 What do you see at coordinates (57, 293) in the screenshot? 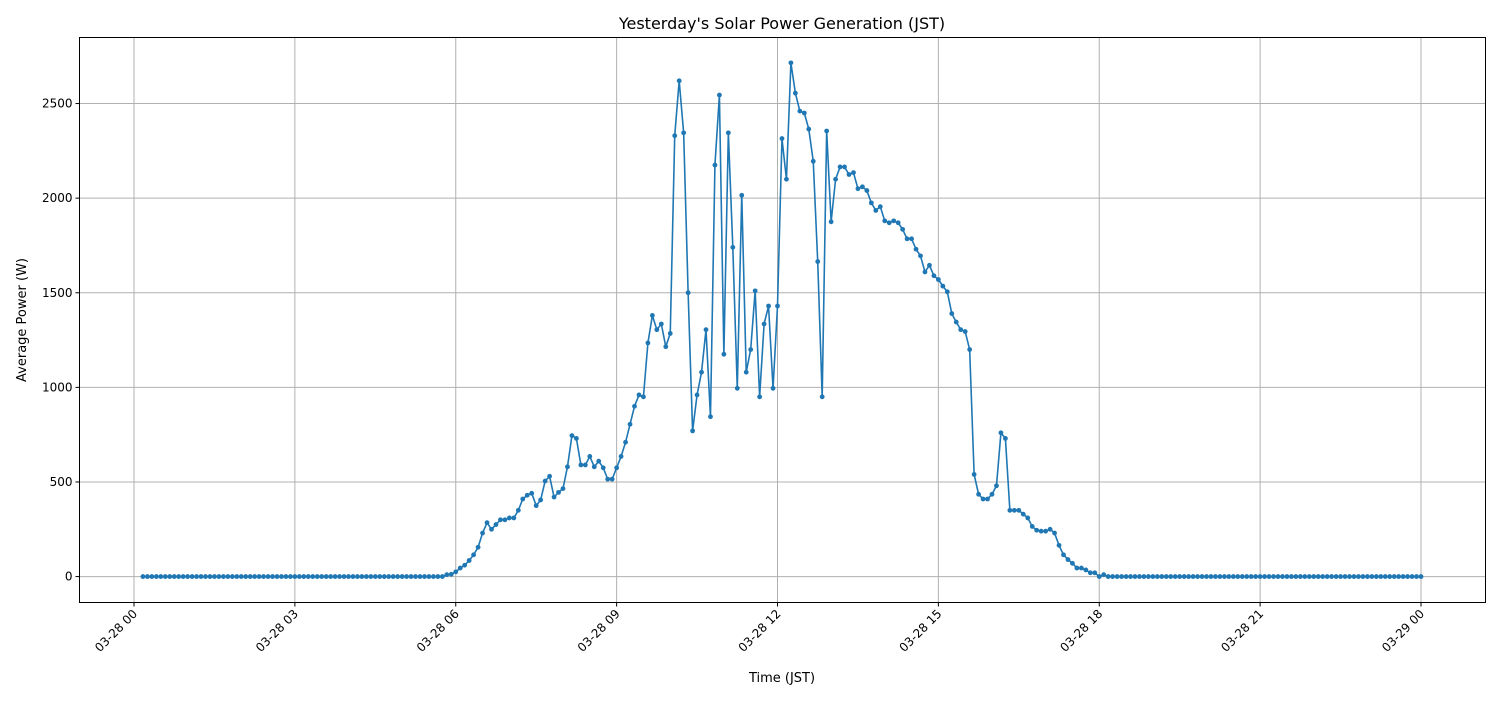
I see `y-tick-label: 1500` at bounding box center [57, 293].